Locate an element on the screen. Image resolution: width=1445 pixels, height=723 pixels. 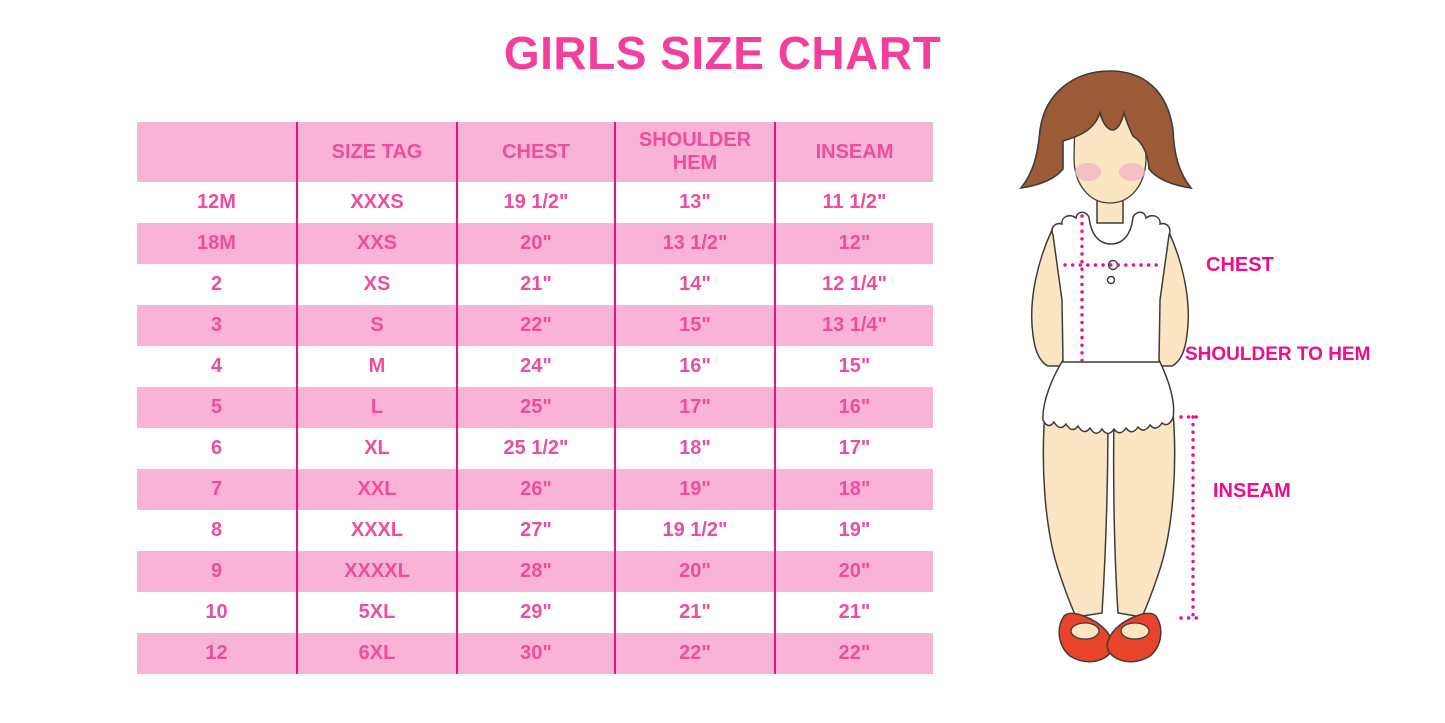
girl-skirt is located at coordinates (1108, 397).